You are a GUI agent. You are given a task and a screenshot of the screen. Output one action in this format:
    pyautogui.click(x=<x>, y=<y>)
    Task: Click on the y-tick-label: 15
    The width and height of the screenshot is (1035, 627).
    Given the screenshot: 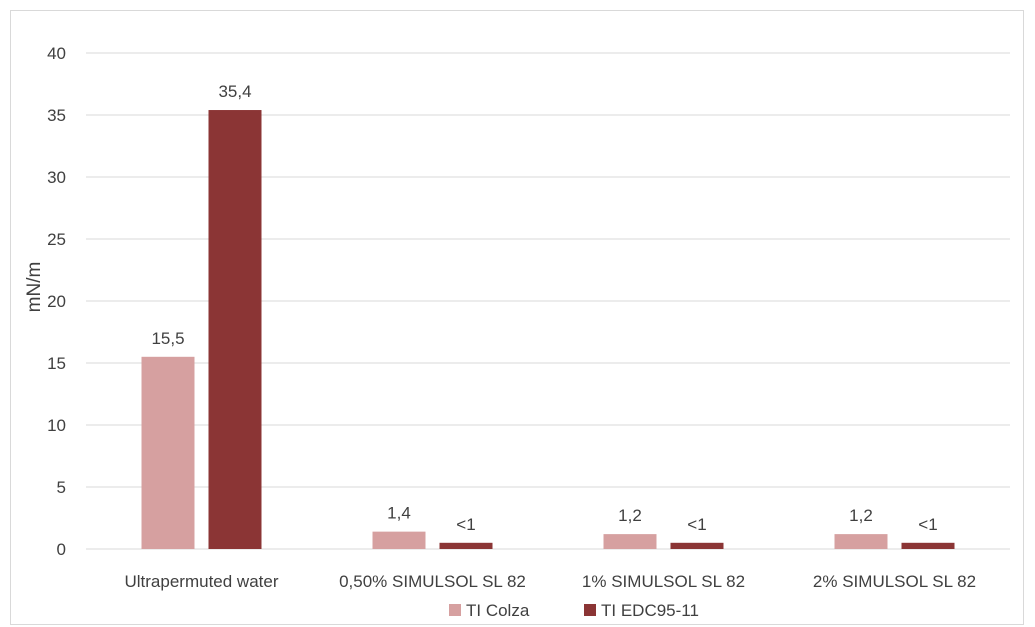 What is the action you would take?
    pyautogui.click(x=56, y=363)
    